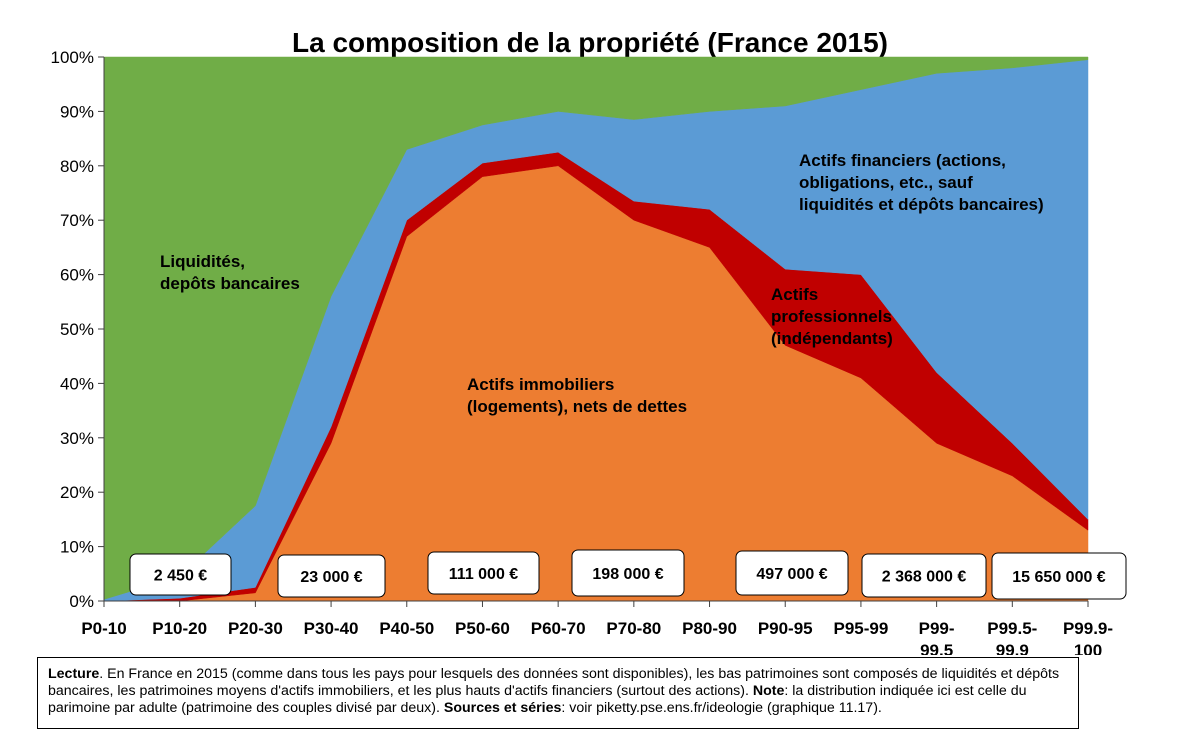  What do you see at coordinates (1088, 648) in the screenshot?
I see `x-tick-label: 100` at bounding box center [1088, 648].